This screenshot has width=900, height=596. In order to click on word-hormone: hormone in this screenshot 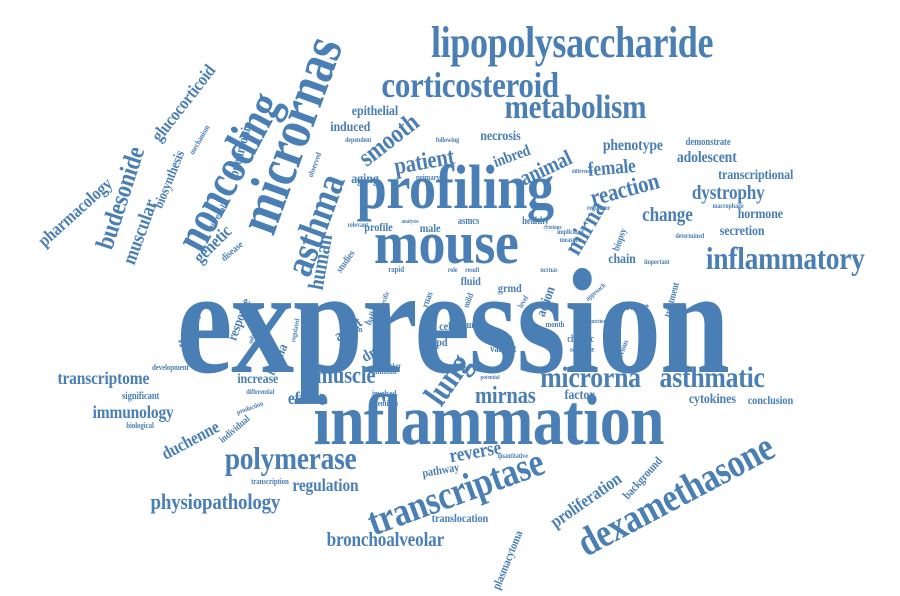, I will do `click(760, 214)`.